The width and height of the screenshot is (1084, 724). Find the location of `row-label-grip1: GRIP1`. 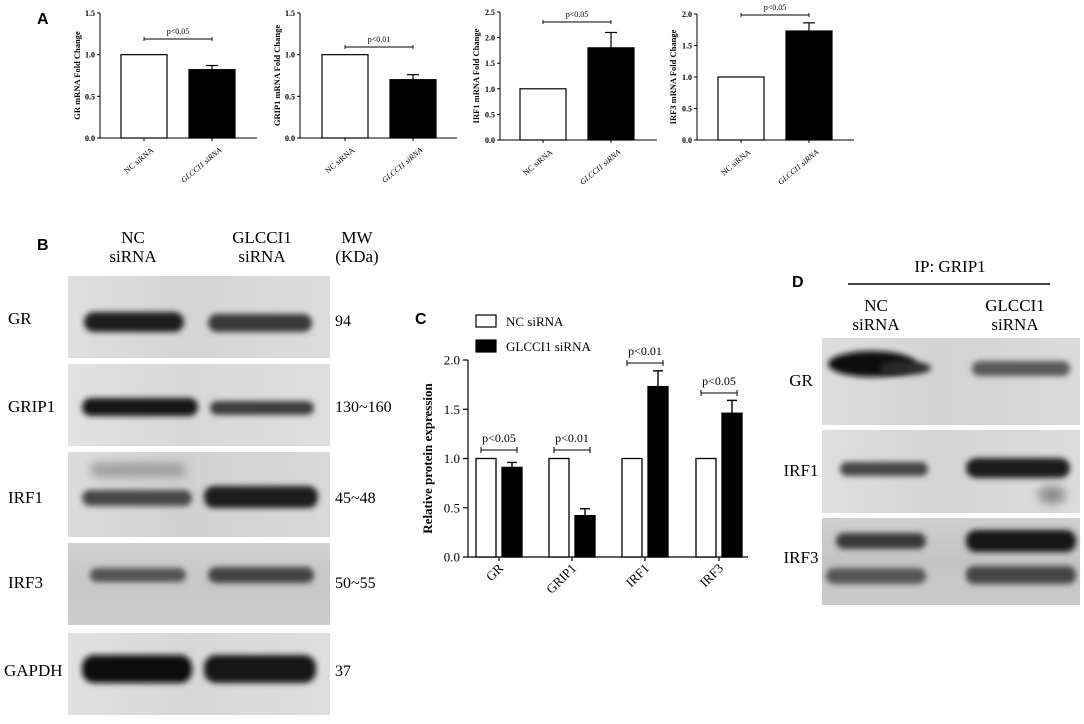

row-label-grip1: GRIP1 is located at coordinates (31, 406).